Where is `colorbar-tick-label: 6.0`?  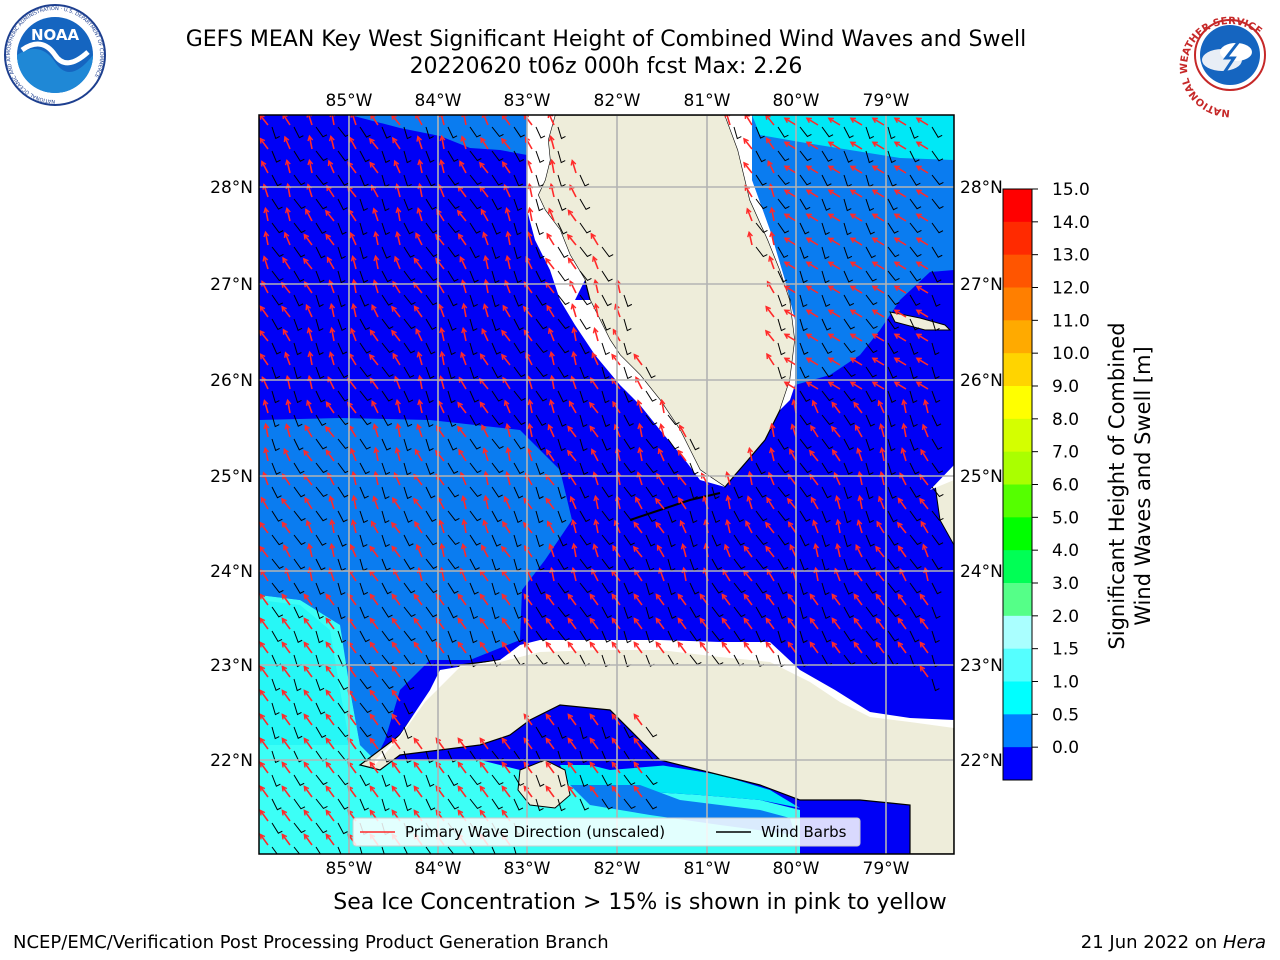
colorbar-tick-label: 6.0 is located at coordinates (1065, 486).